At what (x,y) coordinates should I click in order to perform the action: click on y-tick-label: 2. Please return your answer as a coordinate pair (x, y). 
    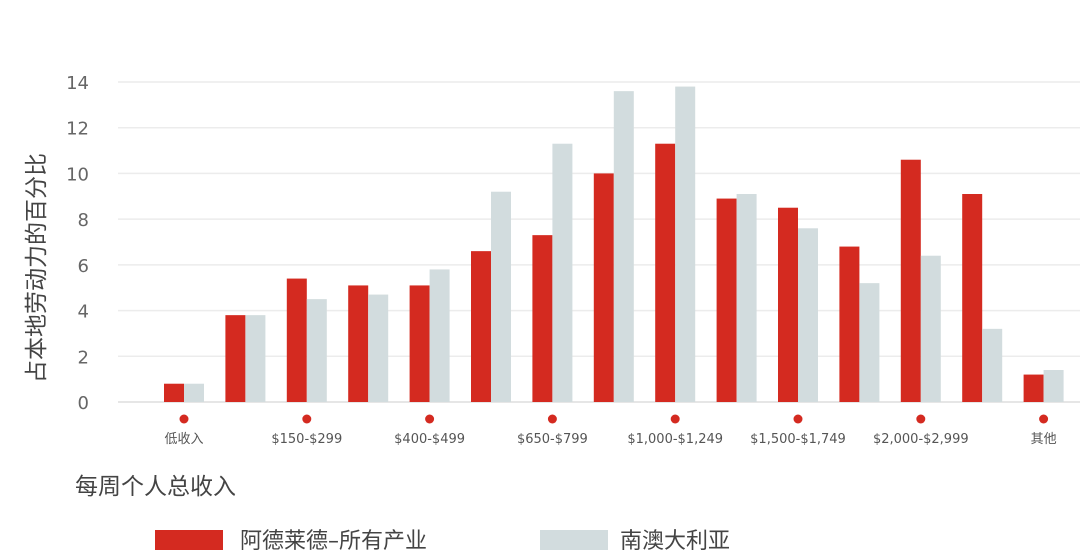
    Looking at the image, I should click on (83, 357).